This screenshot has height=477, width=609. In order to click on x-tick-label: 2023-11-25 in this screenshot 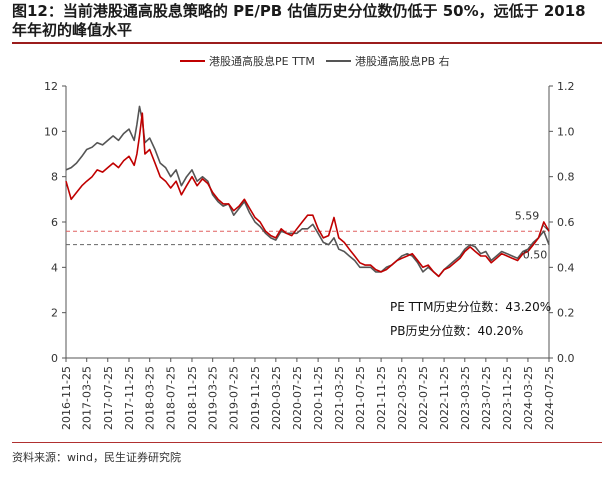, I will do `click(507, 398)`.